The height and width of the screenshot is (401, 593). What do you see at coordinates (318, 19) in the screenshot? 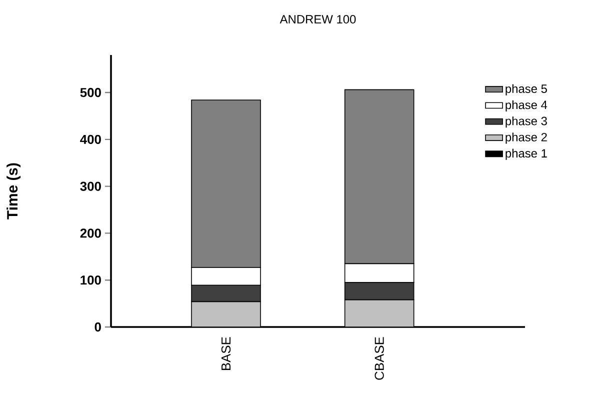
I see `chart-title: ANDREW 100` at bounding box center [318, 19].